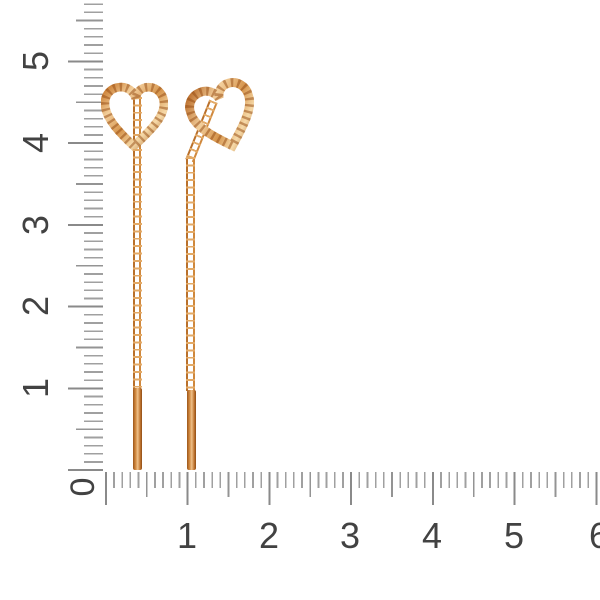 This screenshot has height=600, width=600. What do you see at coordinates (82, 487) in the screenshot?
I see `ruler-origin-label: 0` at bounding box center [82, 487].